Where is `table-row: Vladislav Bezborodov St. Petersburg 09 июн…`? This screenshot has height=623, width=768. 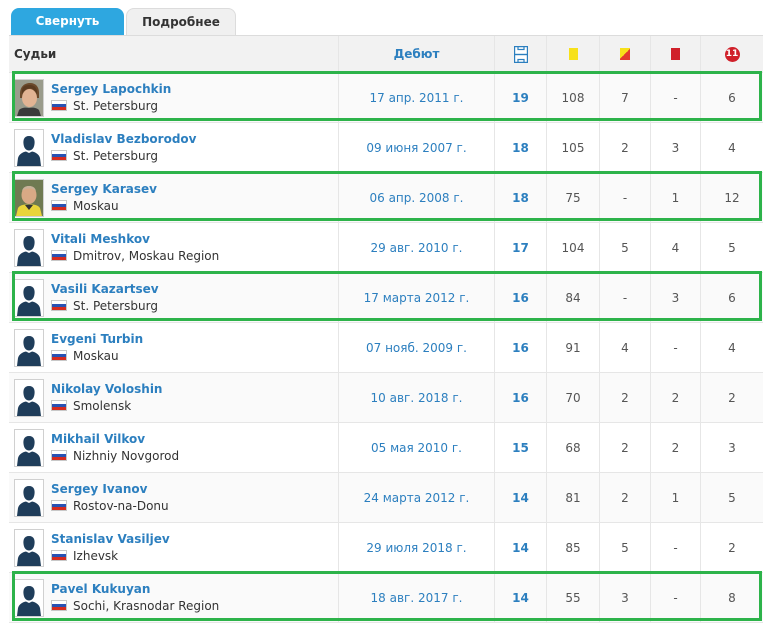
table-row: Vladislav Bezborodov St. Petersburg 09 июн… is located at coordinates (386, 148).